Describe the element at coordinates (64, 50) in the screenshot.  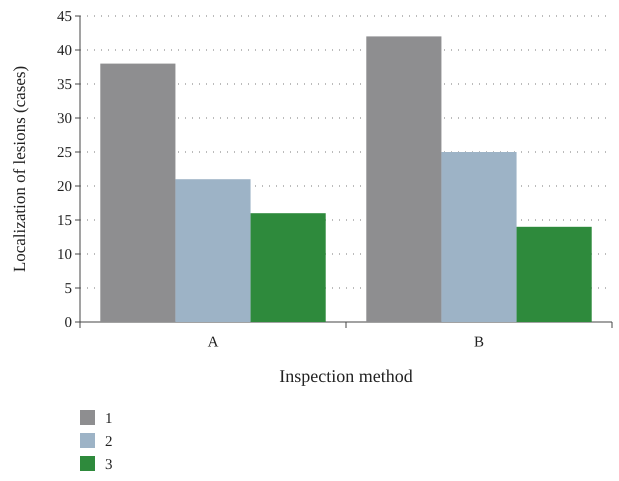
I see `y-tick-label: 40` at that location.